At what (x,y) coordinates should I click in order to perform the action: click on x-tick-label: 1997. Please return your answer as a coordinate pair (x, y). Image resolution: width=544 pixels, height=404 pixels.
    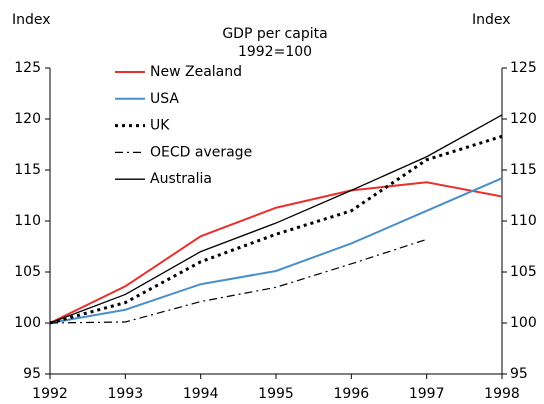
    Looking at the image, I should click on (427, 394).